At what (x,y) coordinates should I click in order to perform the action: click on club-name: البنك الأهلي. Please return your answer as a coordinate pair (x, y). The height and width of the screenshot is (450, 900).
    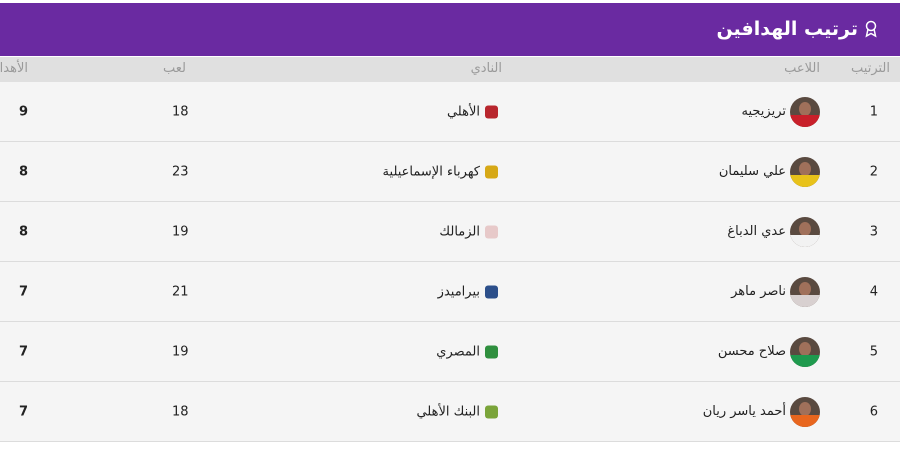
    Looking at the image, I should click on (448, 411).